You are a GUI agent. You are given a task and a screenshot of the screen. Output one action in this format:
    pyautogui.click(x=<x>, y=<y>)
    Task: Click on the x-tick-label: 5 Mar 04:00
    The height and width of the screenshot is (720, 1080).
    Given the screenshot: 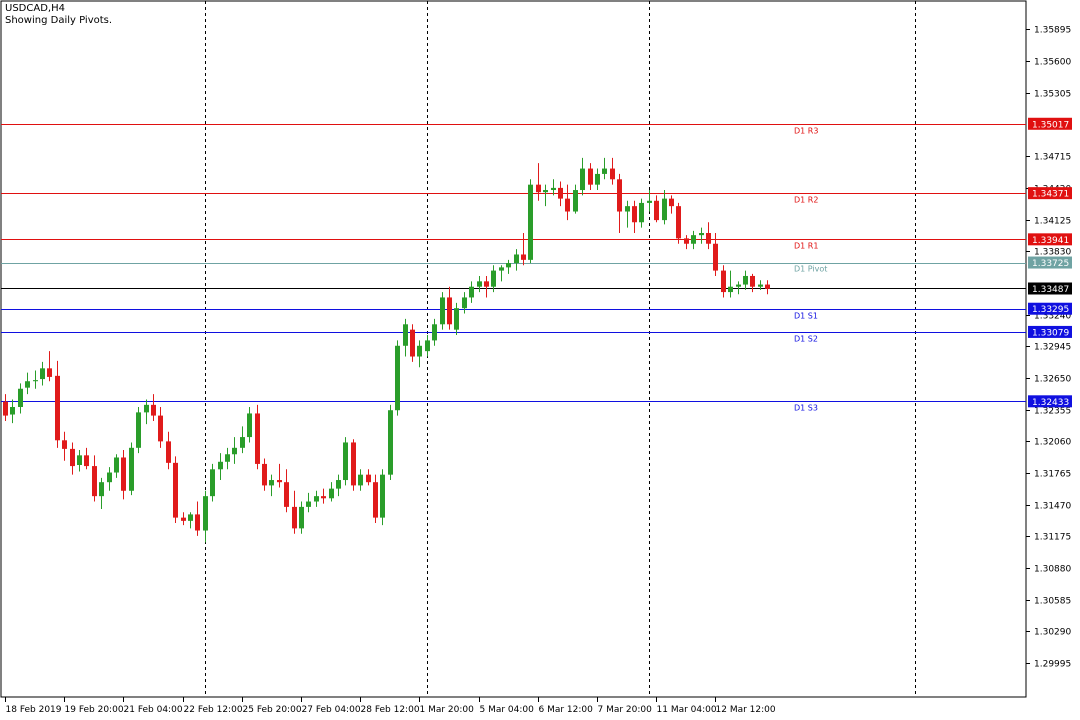 What is the action you would take?
    pyautogui.click(x=507, y=710)
    